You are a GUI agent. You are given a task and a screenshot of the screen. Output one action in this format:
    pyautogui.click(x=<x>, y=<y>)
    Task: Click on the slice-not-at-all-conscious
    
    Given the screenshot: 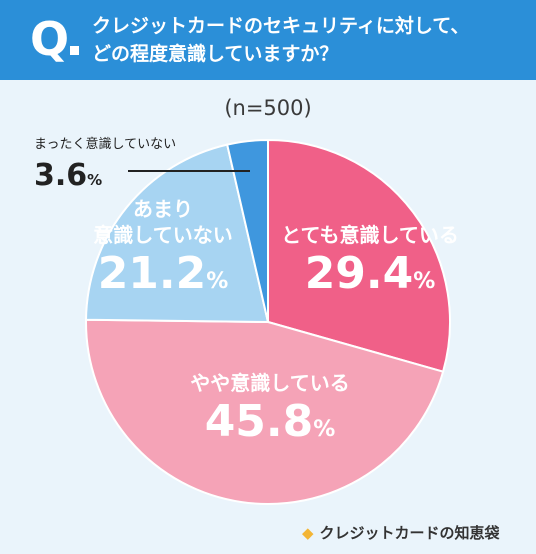 What is the action you would take?
    pyautogui.click(x=247, y=230)
    